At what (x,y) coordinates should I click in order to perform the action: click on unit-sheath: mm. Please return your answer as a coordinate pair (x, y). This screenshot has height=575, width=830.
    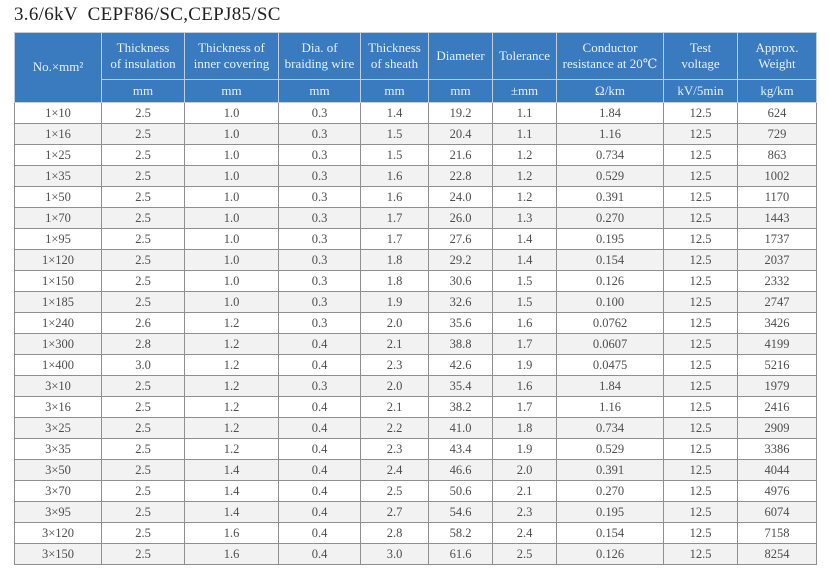
    Looking at the image, I should click on (394, 91).